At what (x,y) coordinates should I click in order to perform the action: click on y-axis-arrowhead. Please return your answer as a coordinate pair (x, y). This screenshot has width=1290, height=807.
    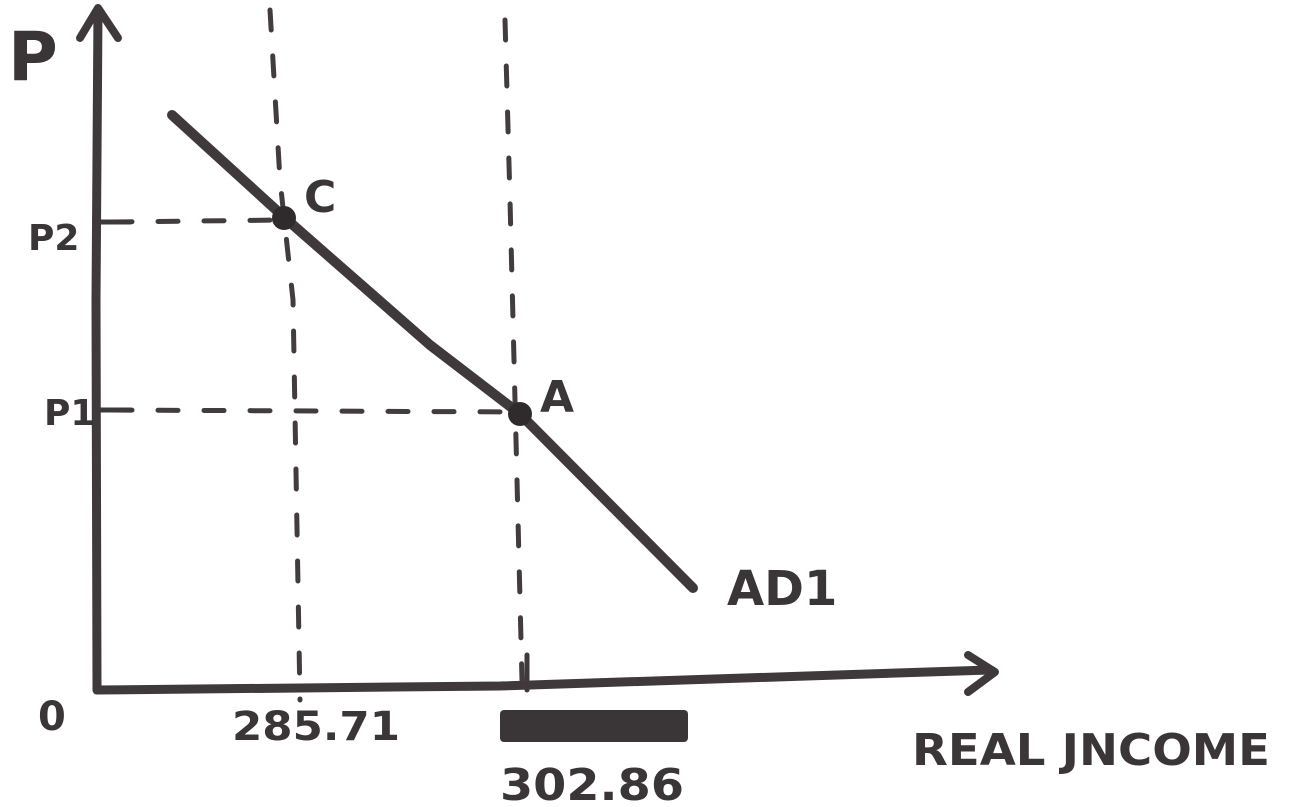
    Looking at the image, I should click on (99, 23).